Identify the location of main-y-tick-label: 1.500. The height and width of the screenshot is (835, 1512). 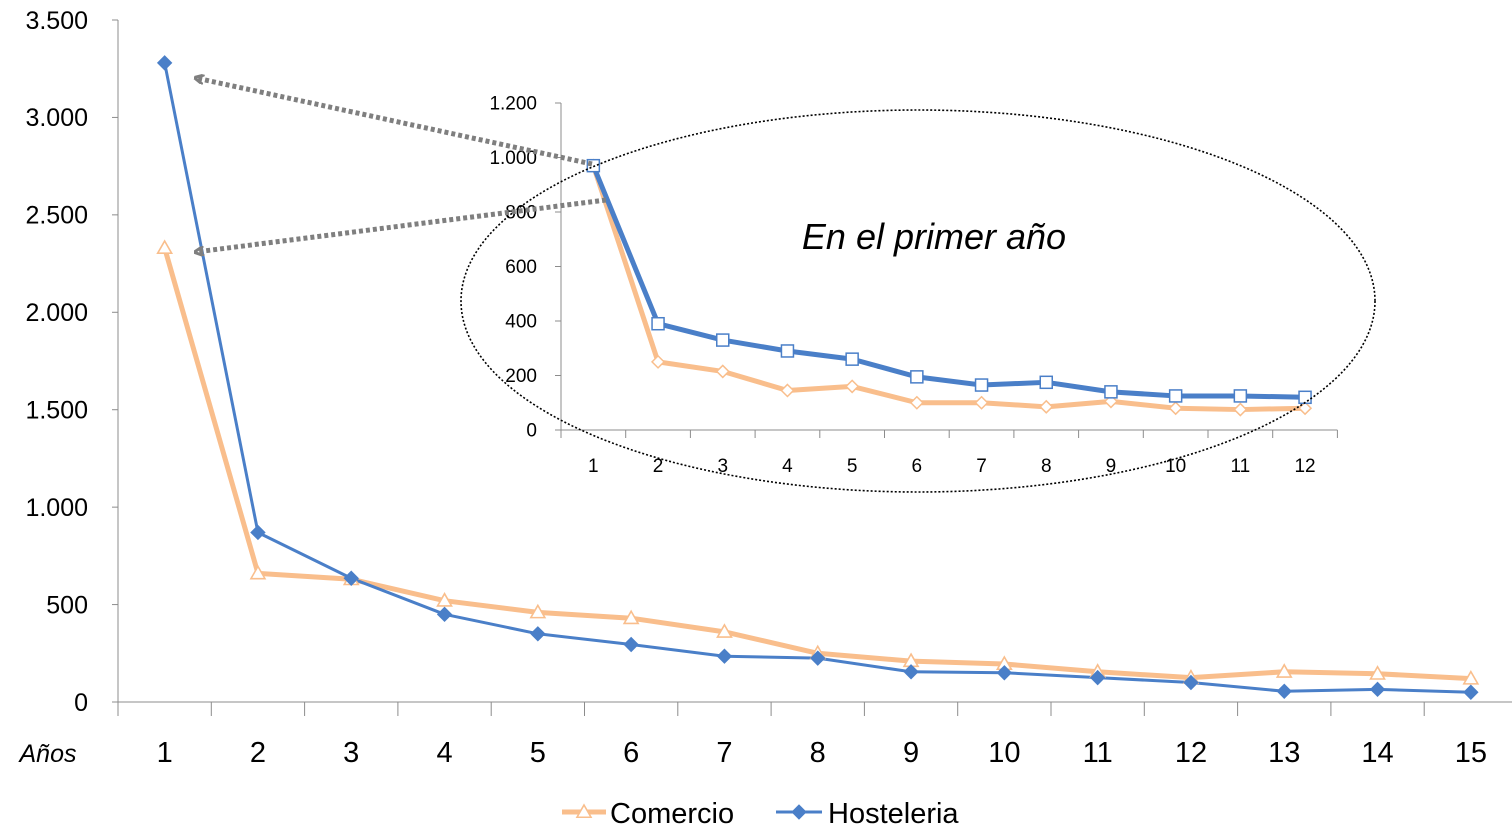
(56, 410).